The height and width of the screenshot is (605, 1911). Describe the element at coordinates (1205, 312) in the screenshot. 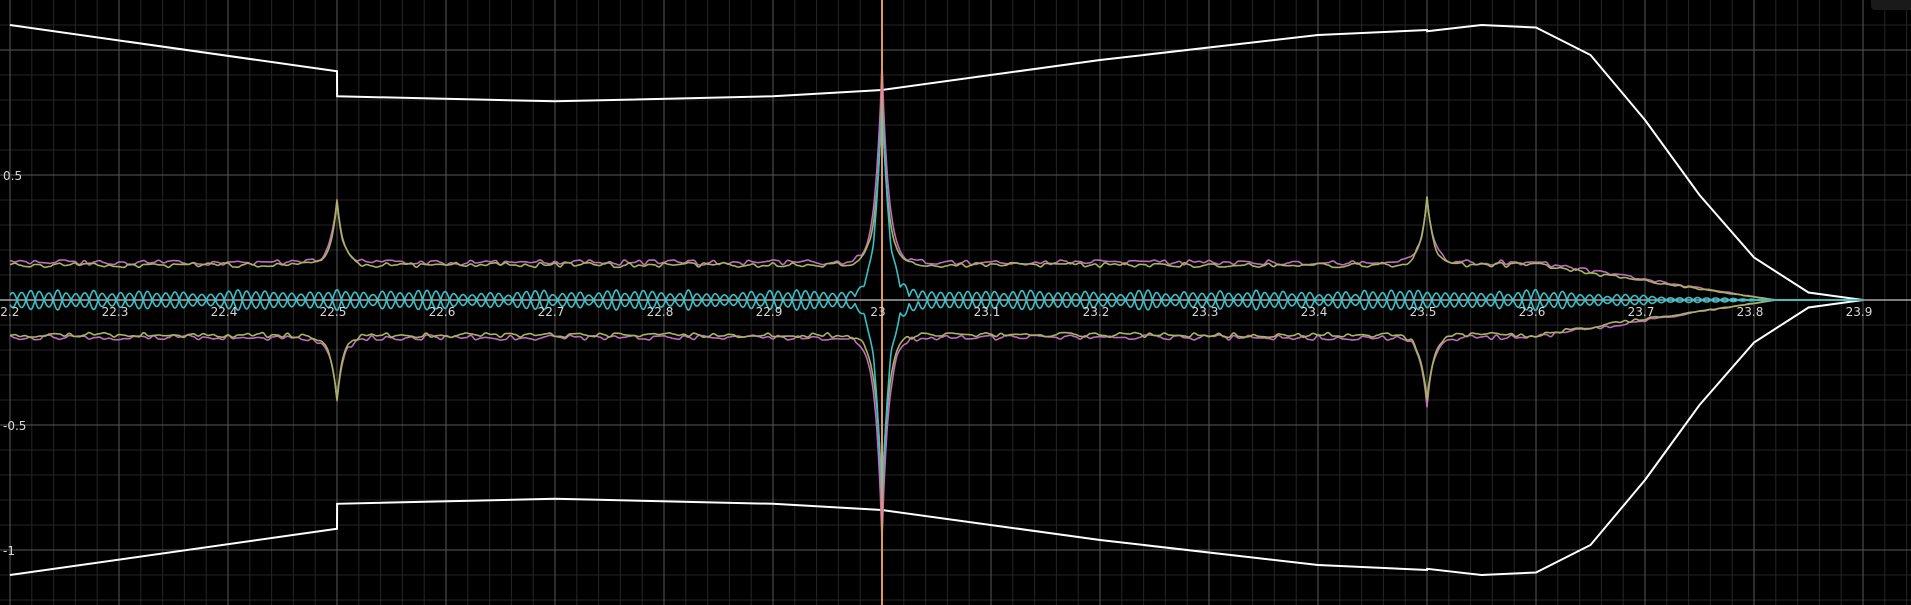

I see `x-tick-label: 23.3` at that location.